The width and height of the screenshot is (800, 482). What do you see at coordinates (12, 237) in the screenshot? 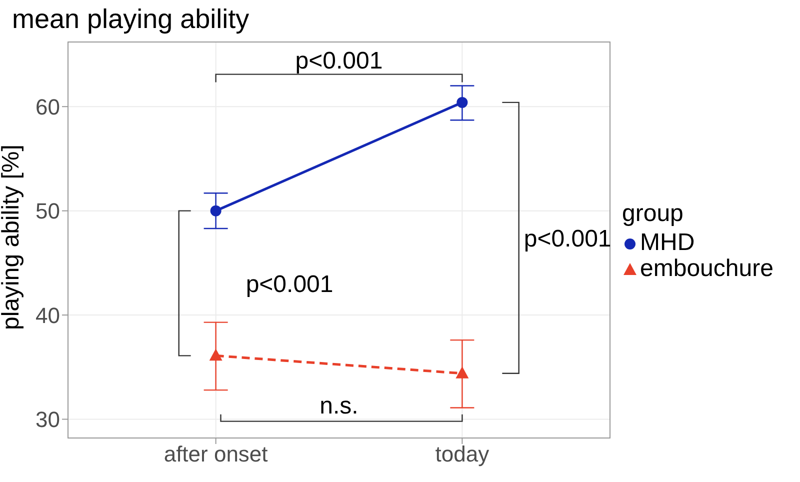
I see `y-axis-title: playing ability [%]` at bounding box center [12, 237].